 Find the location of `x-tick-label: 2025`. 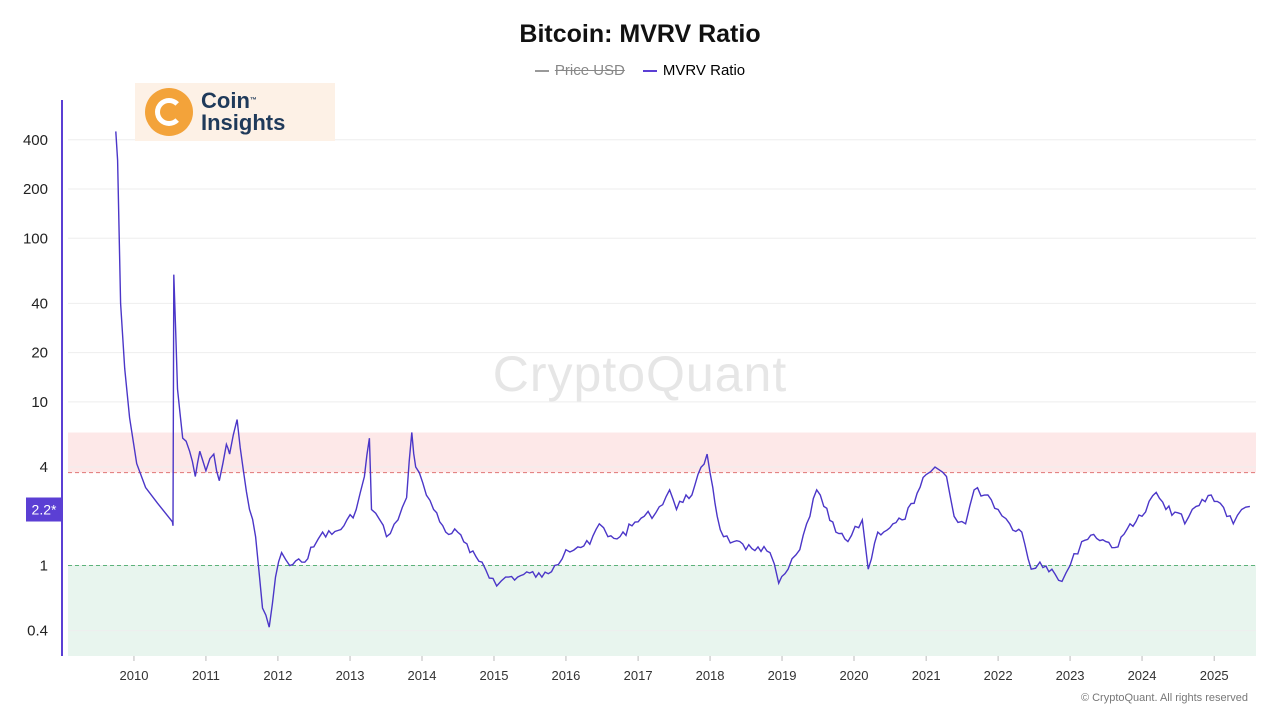

x-tick-label: 2025 is located at coordinates (1214, 675).